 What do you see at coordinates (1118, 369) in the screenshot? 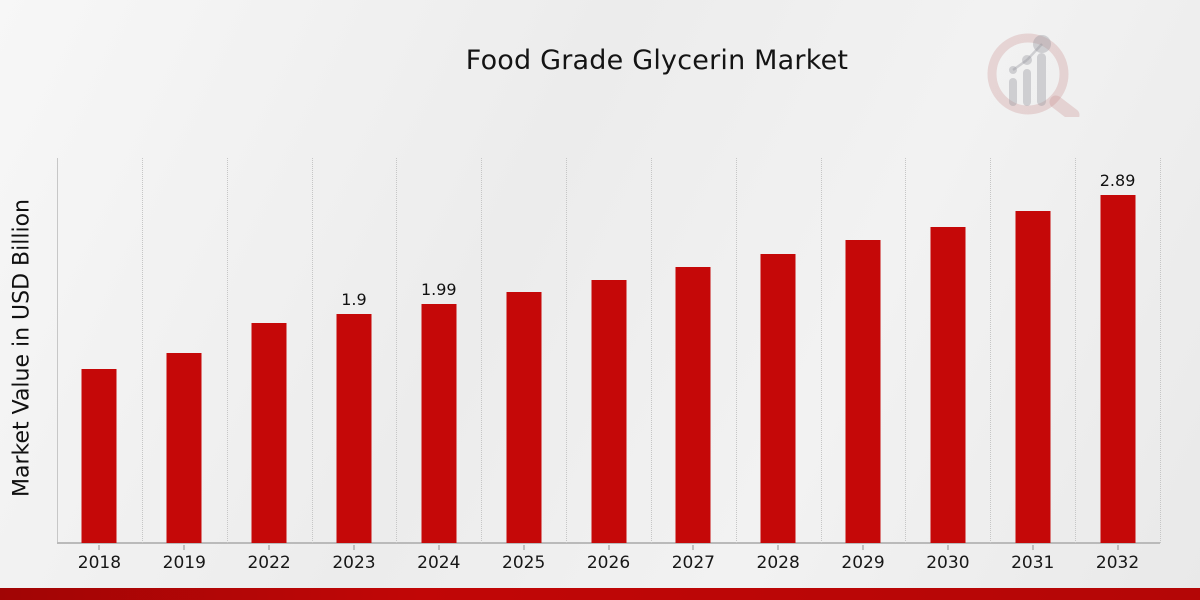
I see `bar-2032` at bounding box center [1118, 369].